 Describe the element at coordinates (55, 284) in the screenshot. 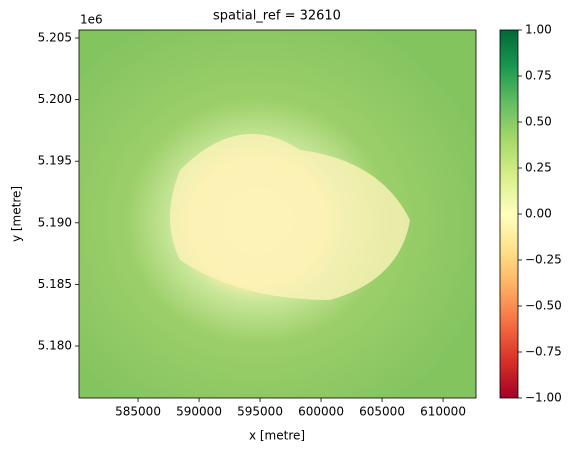

I see `y-tick-label: 5.185` at that location.